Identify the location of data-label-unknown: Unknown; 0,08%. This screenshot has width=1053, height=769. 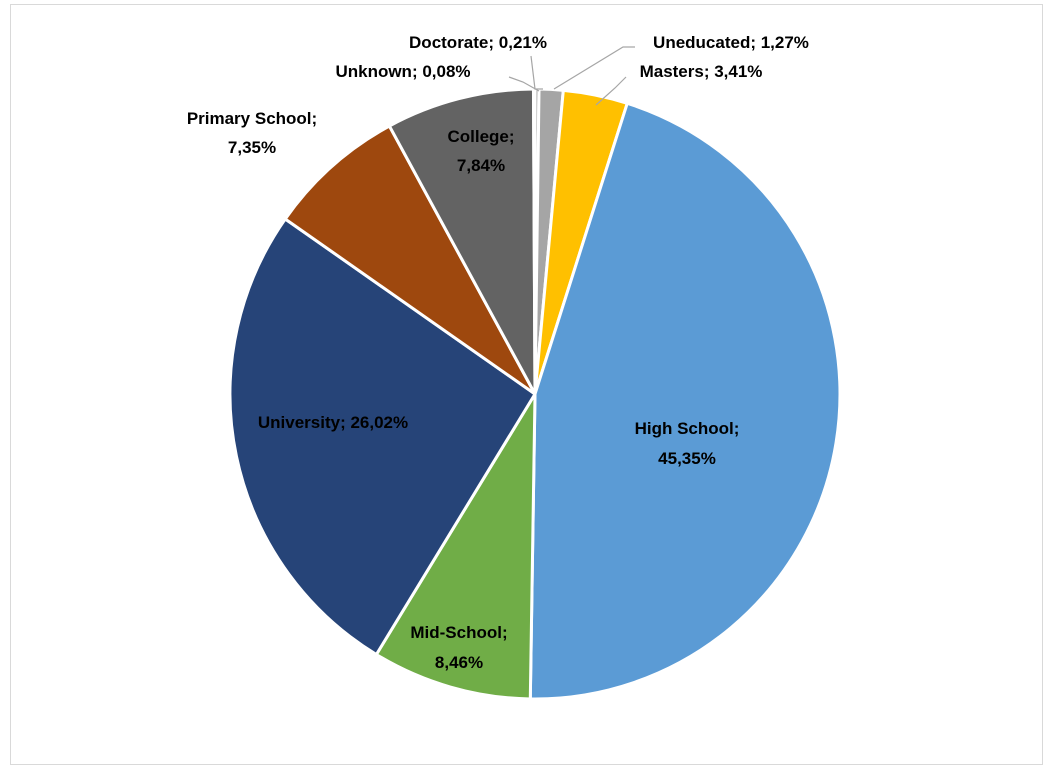
(402, 71).